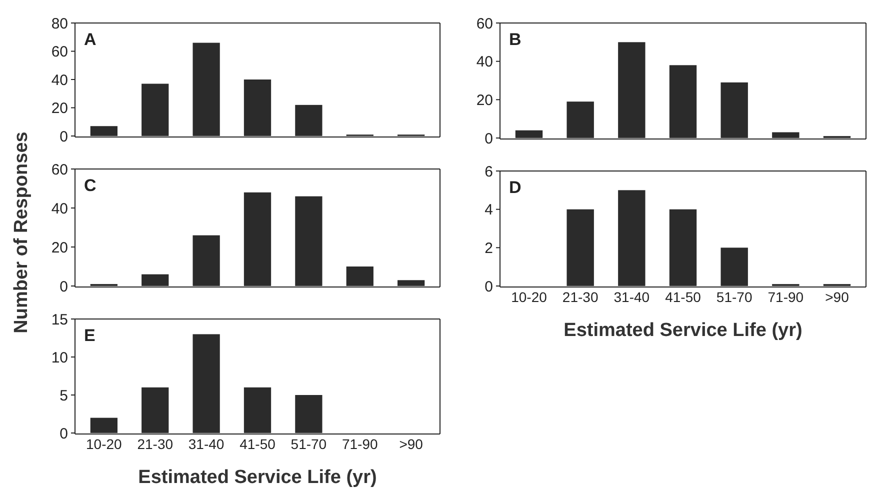 This screenshot has width=873, height=498. What do you see at coordinates (64, 395) in the screenshot?
I see `y-tick-label: 5` at bounding box center [64, 395].